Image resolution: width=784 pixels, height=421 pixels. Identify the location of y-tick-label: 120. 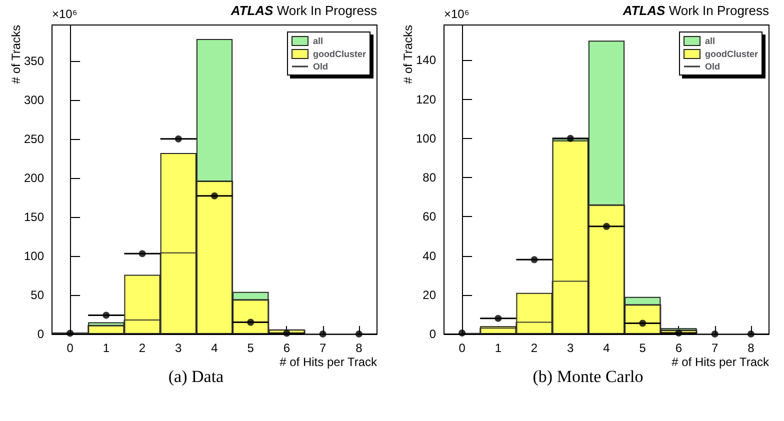
(426, 99).